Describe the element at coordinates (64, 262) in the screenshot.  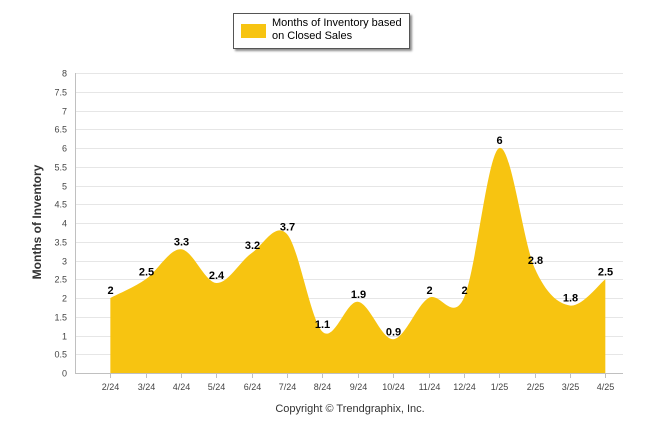
I see `y-tick-label: 3` at that location.